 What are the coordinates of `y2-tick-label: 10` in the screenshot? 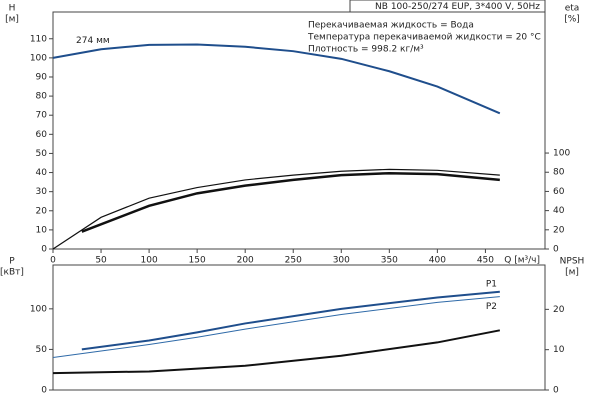 It's located at (559, 350).